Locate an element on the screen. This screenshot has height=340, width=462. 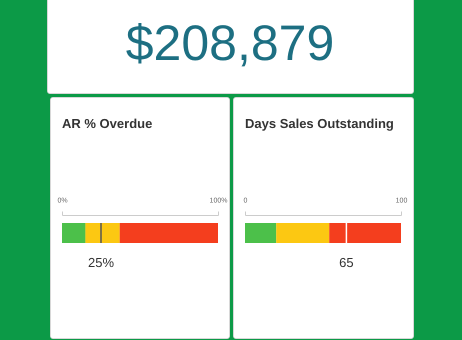
ref-line-label: 65 is located at coordinates (346, 262).